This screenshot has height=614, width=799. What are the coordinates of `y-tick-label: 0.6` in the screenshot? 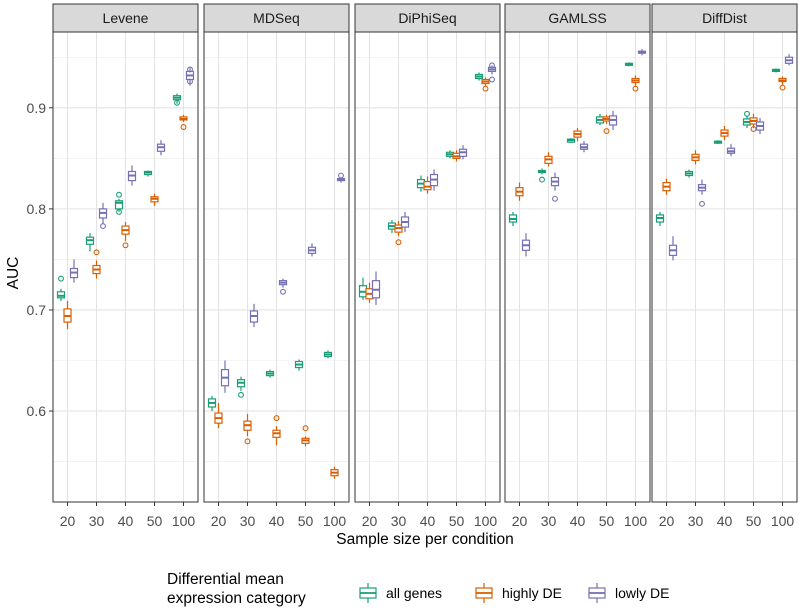 It's located at (37, 411).